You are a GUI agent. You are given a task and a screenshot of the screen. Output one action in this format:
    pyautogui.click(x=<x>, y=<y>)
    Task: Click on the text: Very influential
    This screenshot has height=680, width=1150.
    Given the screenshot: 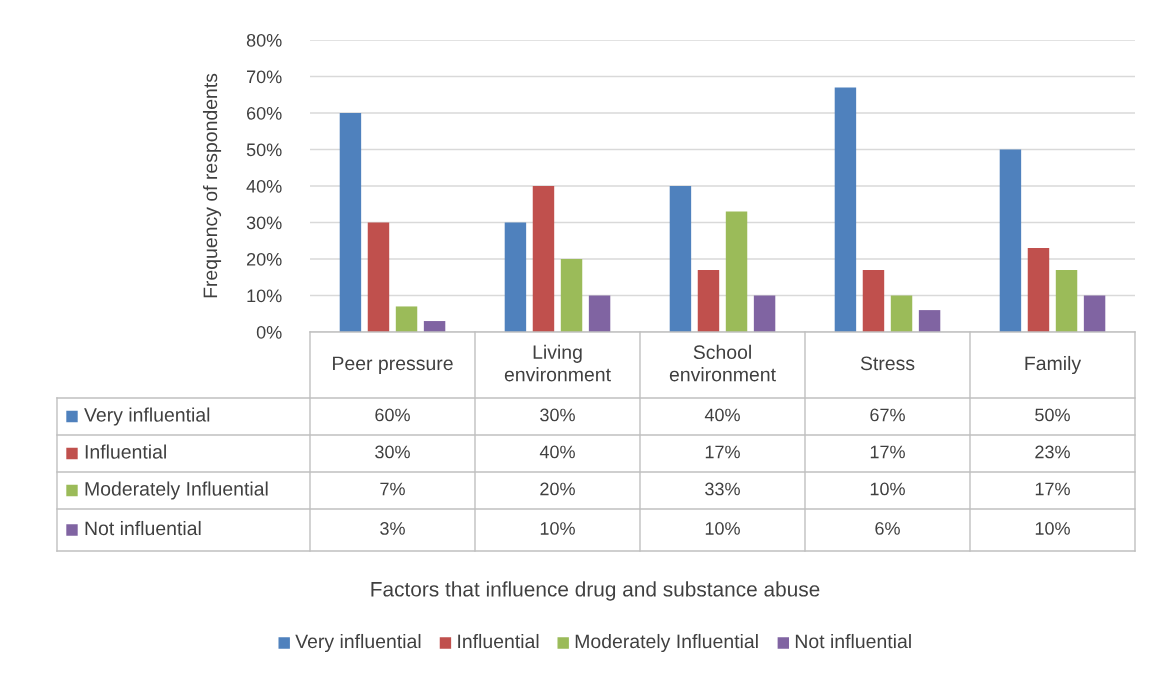 What is the action you would take?
    pyautogui.click(x=358, y=643)
    